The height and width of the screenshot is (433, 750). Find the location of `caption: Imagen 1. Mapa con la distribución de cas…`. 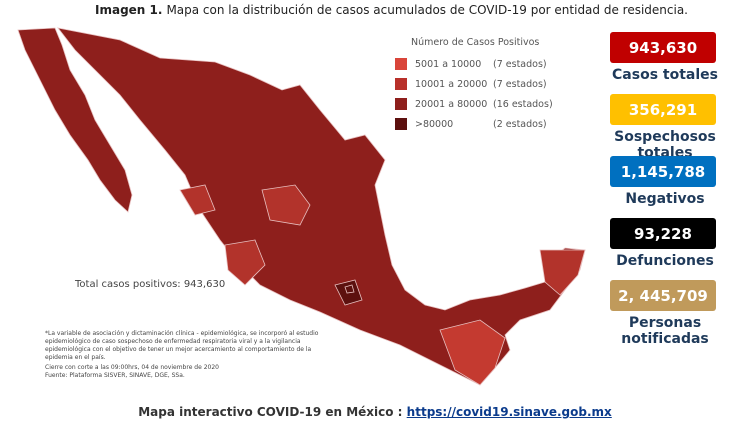

caption: Imagen 1. Mapa con la distribución de cas… is located at coordinates (391, 10).